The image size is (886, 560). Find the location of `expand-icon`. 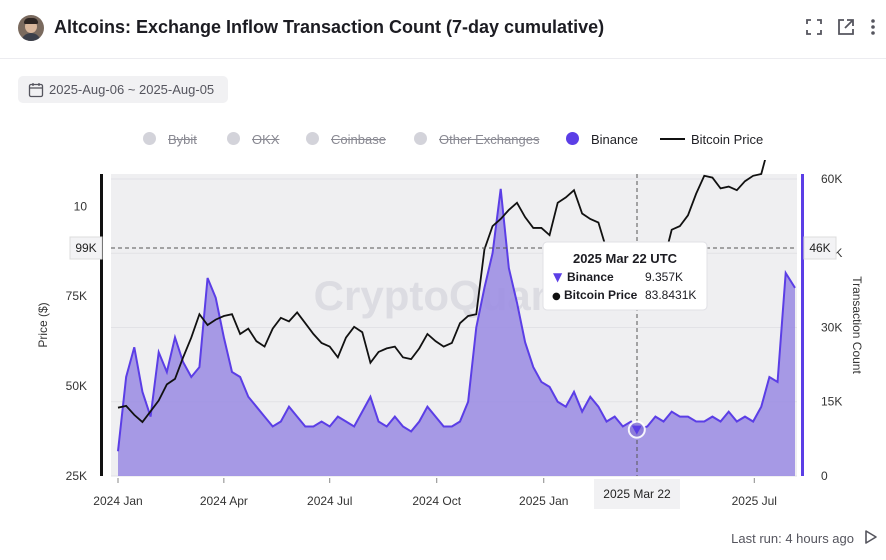

expand-icon is located at coordinates (814, 27).